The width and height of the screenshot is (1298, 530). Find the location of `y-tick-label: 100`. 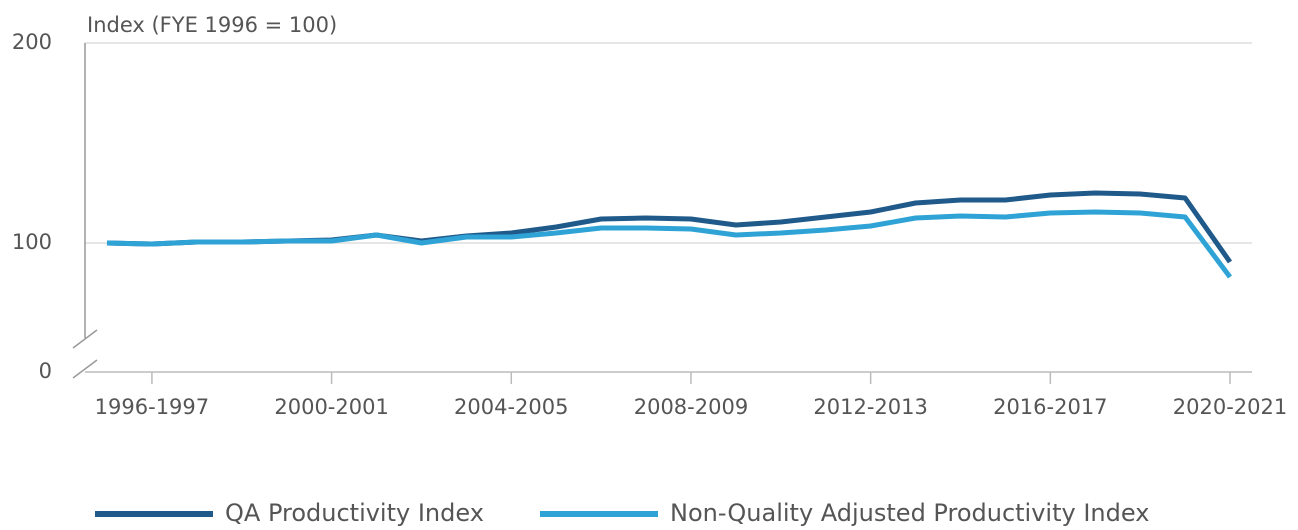

y-tick-label: 100 is located at coordinates (32, 242).